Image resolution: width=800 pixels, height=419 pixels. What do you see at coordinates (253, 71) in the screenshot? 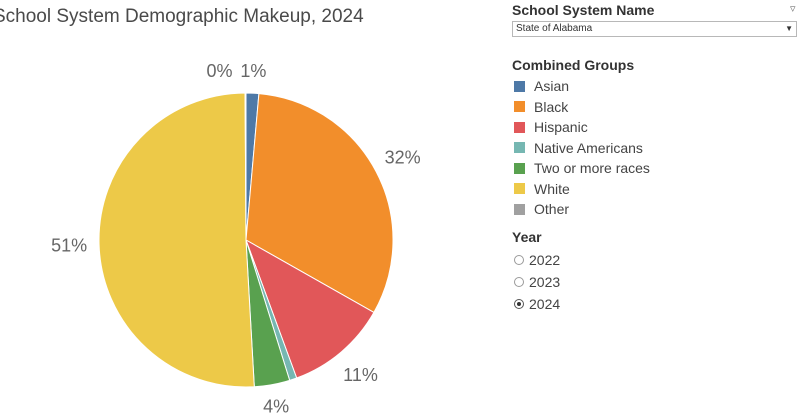
I see `slice-label: 1%` at bounding box center [253, 71].